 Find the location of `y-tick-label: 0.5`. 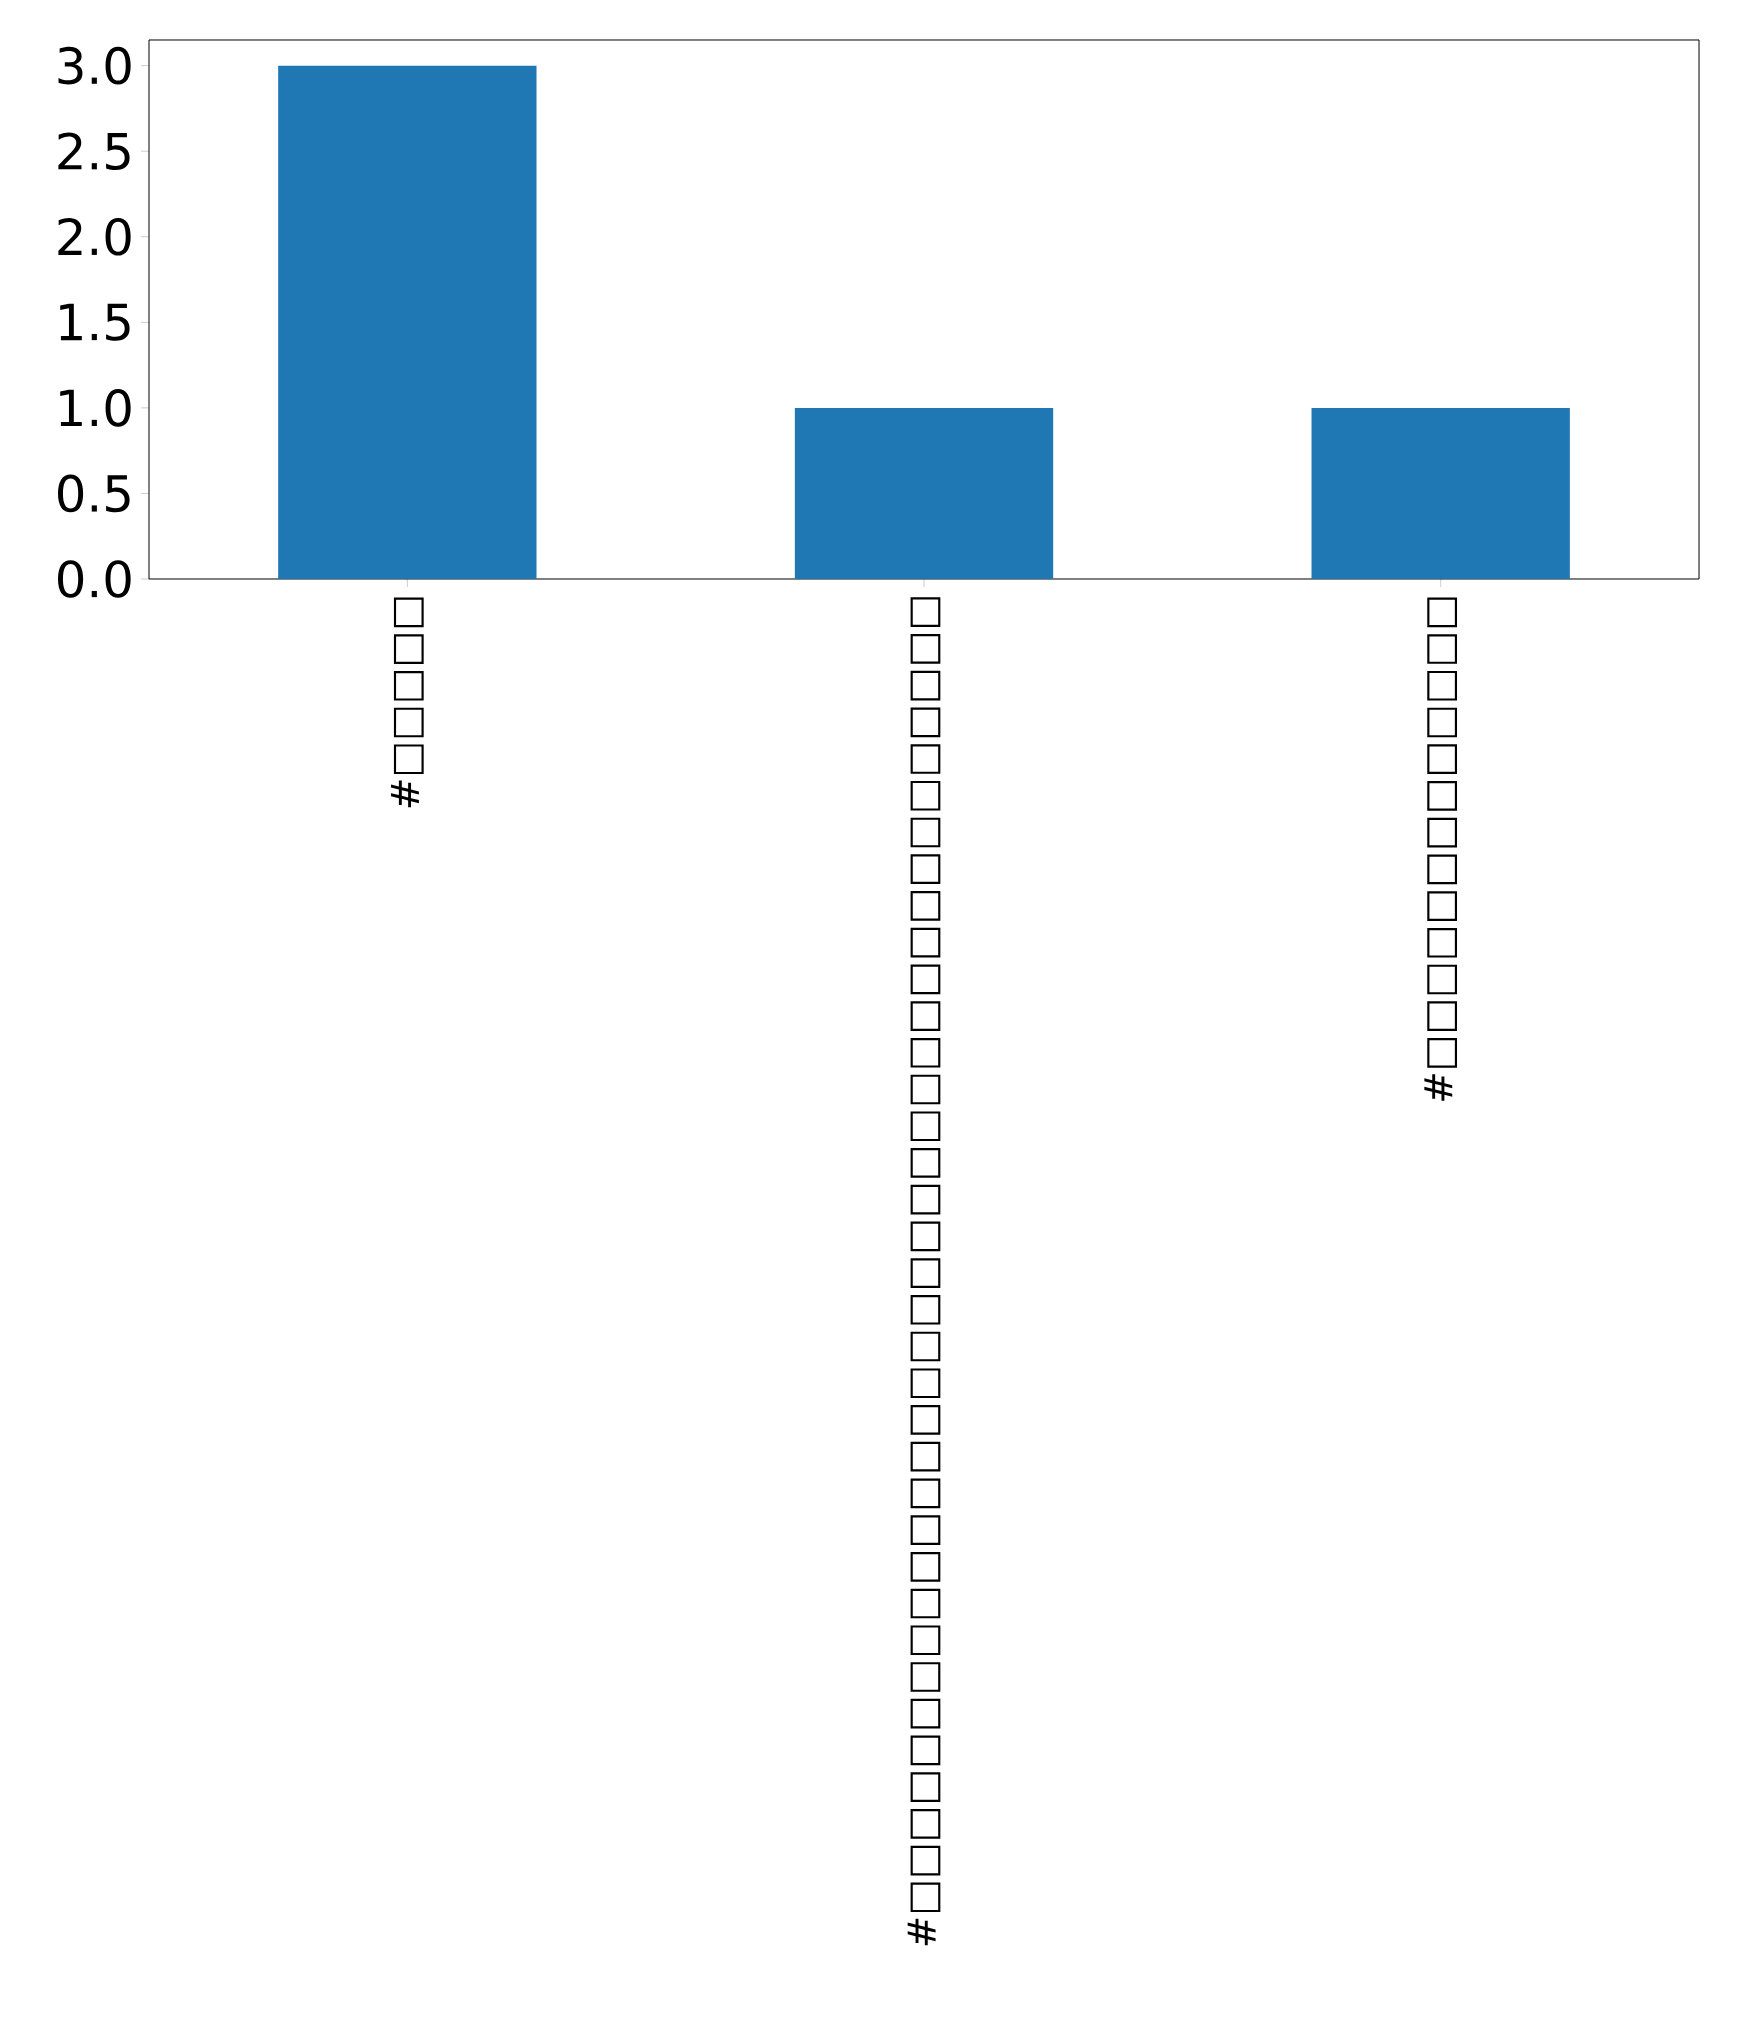

y-tick-label: 0.5 is located at coordinates (94, 493).